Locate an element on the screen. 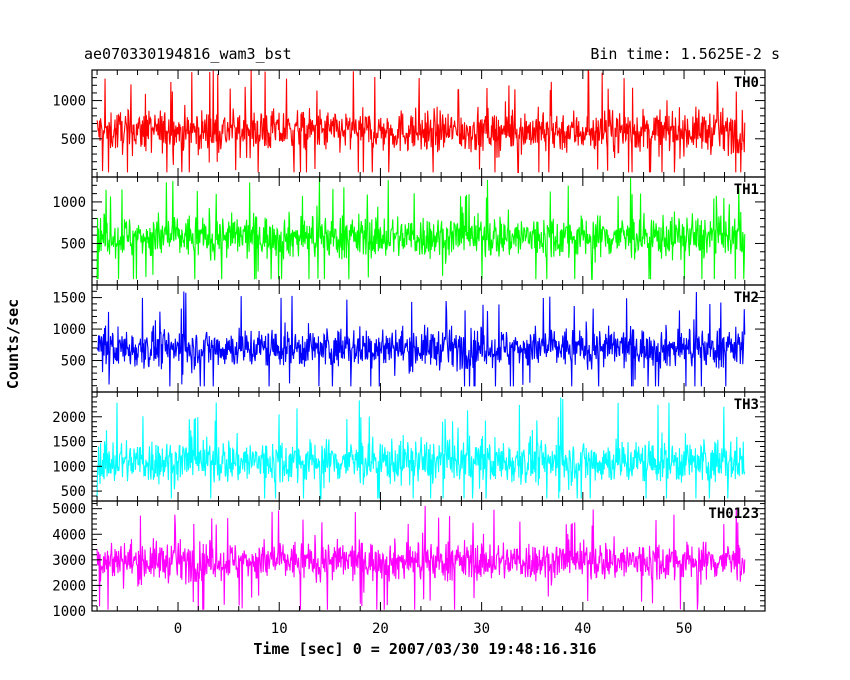 The width and height of the screenshot is (850, 680). y-tick-label: 3000 is located at coordinates (69, 561).